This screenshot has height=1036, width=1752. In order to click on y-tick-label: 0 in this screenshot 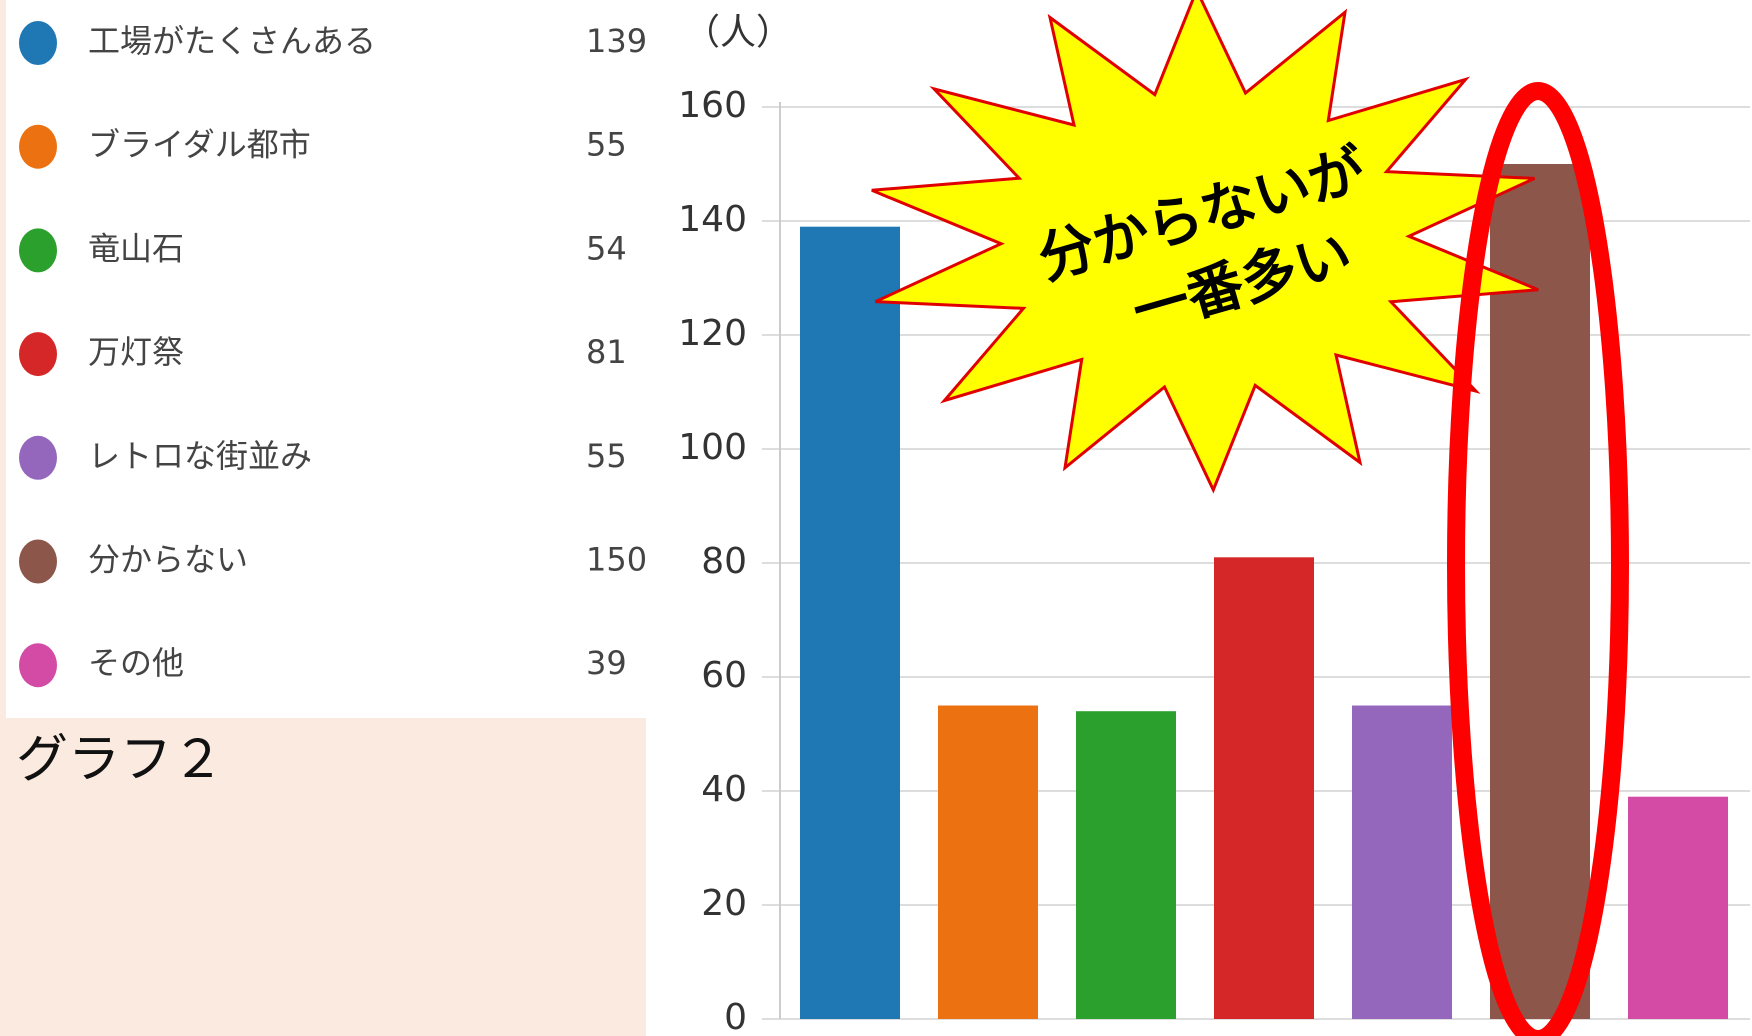, I will do `click(735, 1016)`.